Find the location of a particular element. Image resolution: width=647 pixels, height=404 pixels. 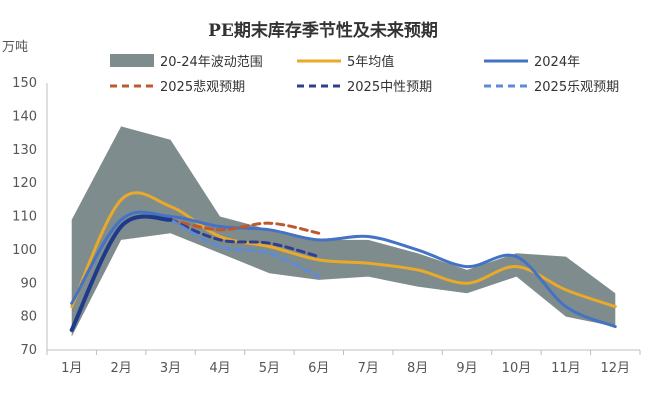

y-tick-label: 120 is located at coordinates (24, 183).